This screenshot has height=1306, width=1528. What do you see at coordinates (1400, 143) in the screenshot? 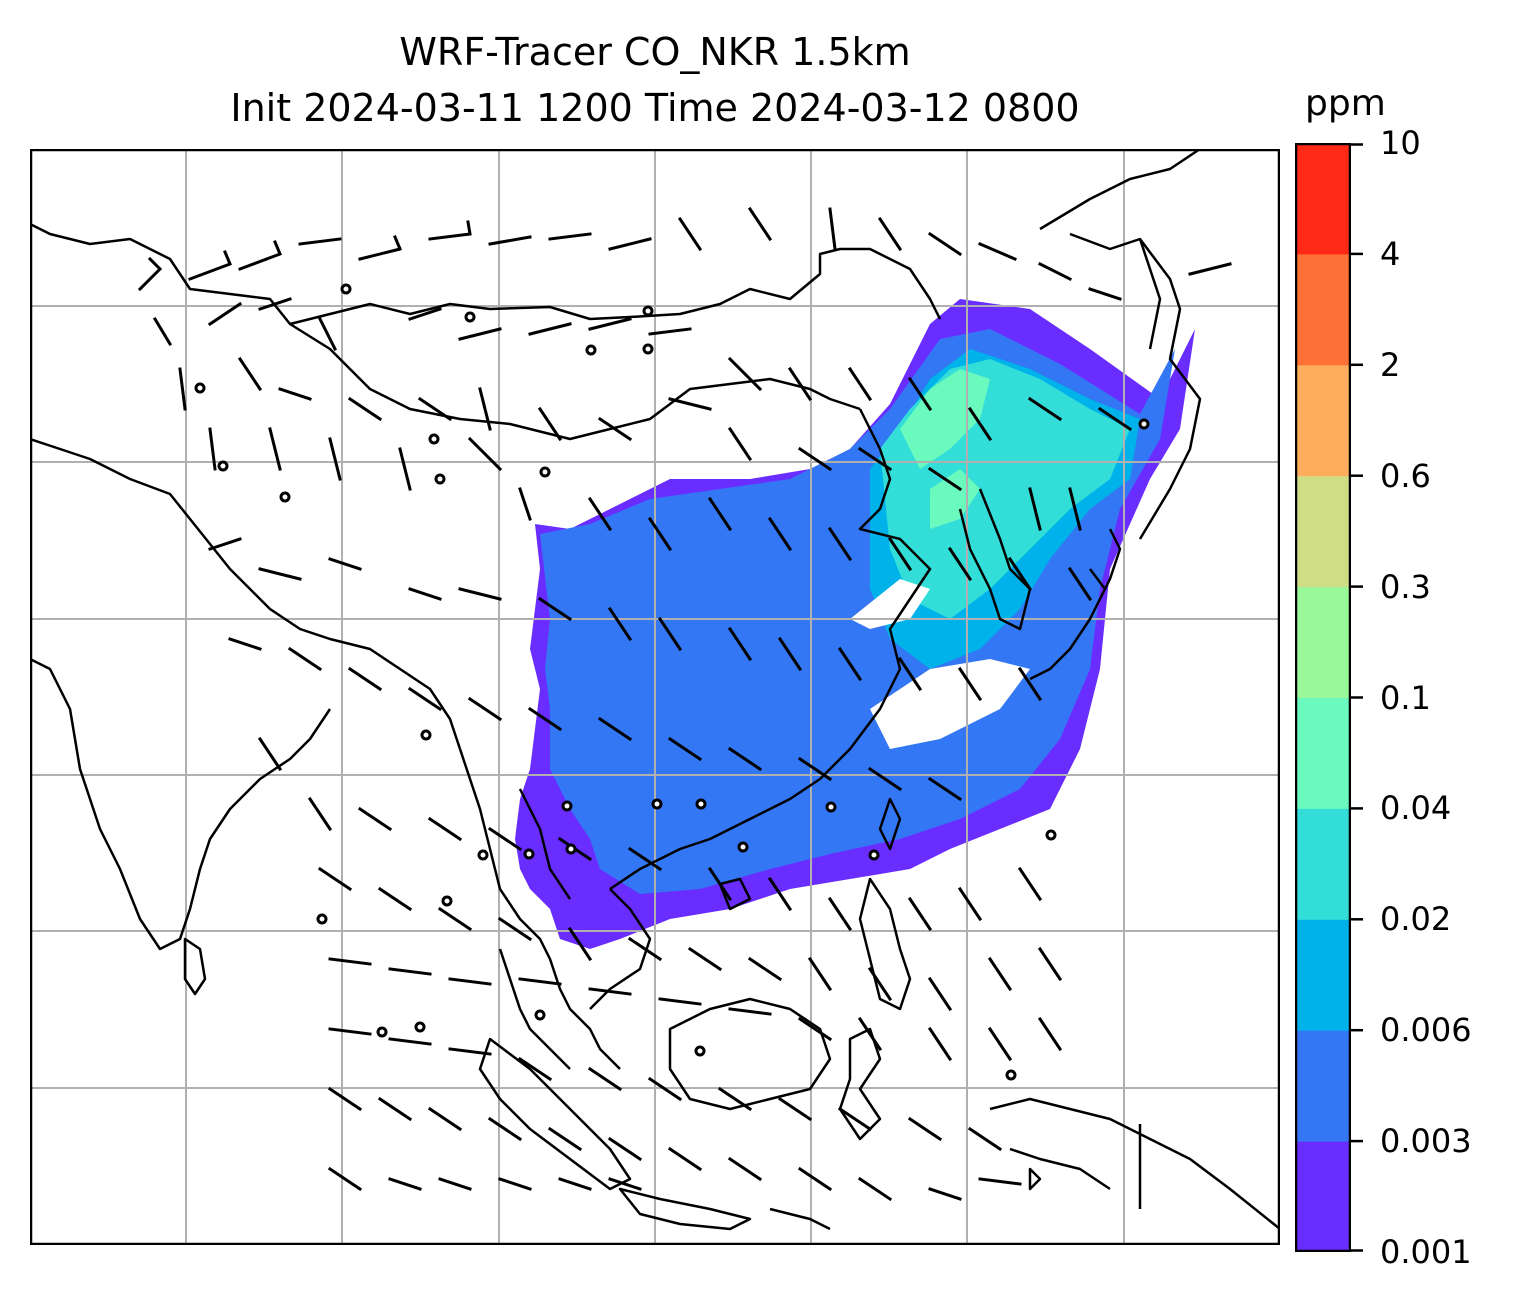
I see `colorbar-tick-label: 10` at bounding box center [1400, 143].